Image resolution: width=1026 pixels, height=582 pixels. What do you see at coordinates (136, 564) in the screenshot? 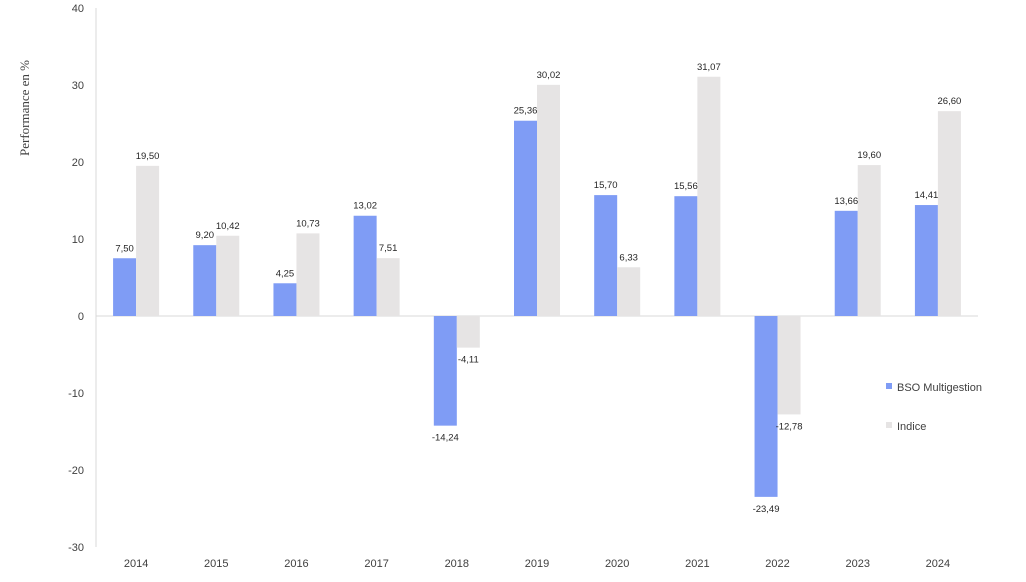
I see `x-tick-label: 2014` at bounding box center [136, 564].